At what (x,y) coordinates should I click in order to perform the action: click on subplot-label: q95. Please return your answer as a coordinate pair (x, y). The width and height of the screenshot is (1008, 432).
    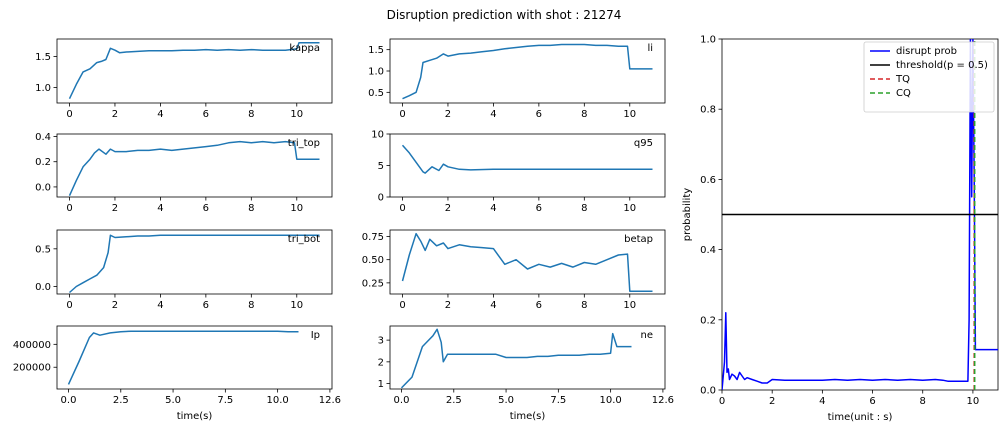
    Looking at the image, I should click on (643, 143).